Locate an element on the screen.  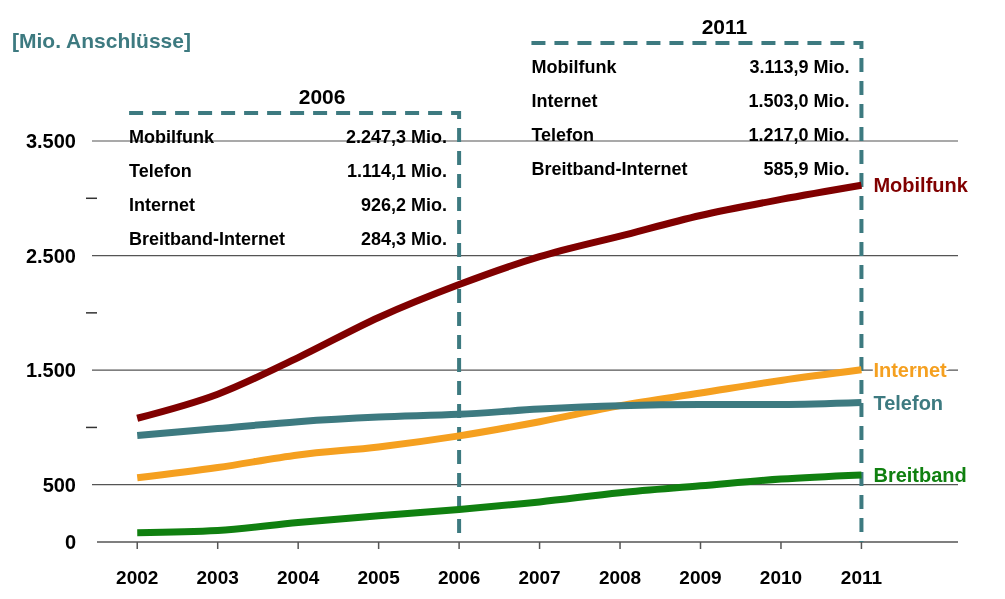
x-tick-label: 2008 is located at coordinates (620, 577).